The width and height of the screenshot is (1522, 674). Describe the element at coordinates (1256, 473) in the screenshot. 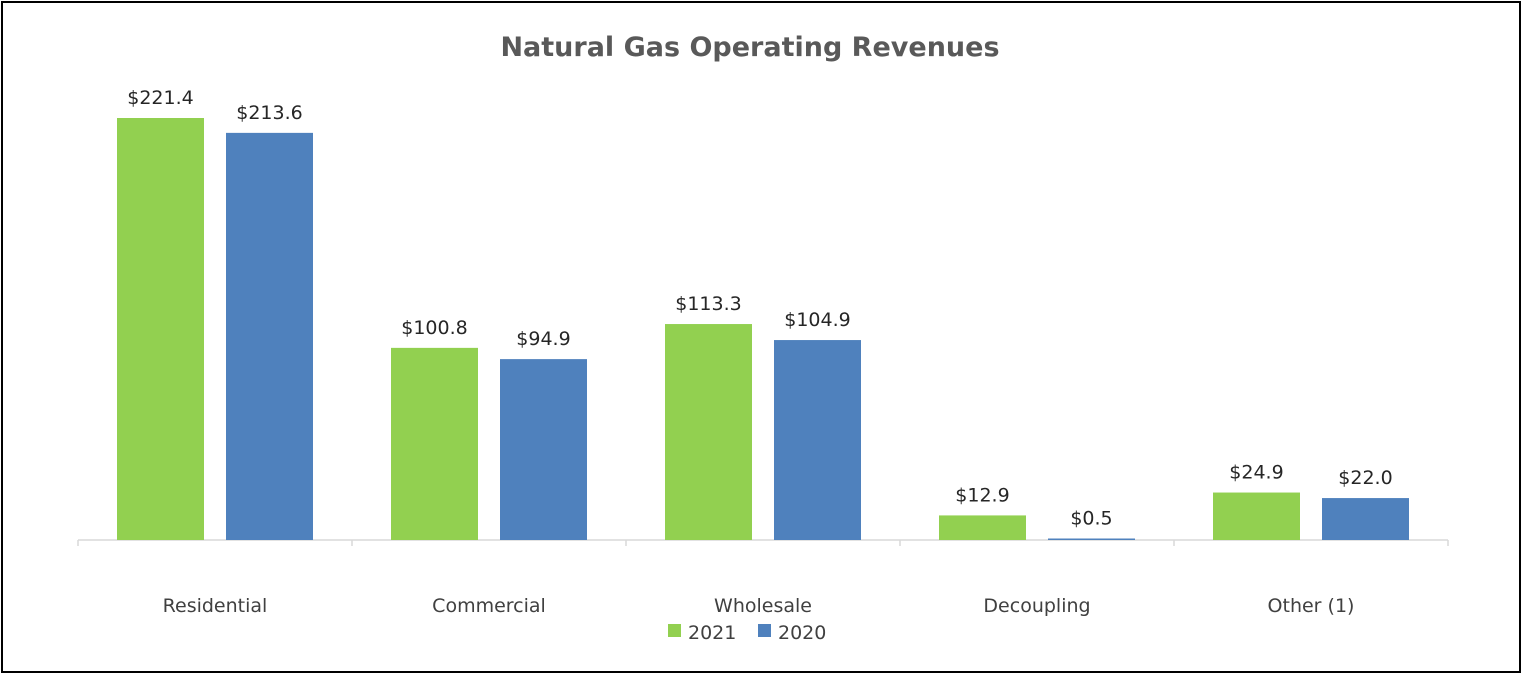

I see `data-label: $24.9` at that location.